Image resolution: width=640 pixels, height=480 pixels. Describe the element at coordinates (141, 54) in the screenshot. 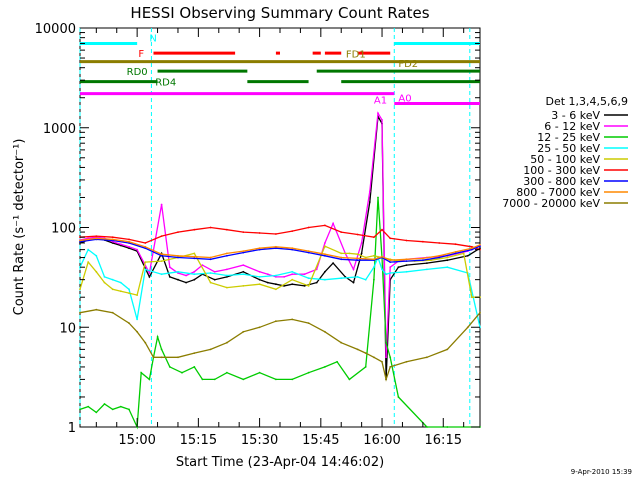

I see `flag-label-f: F` at that location.